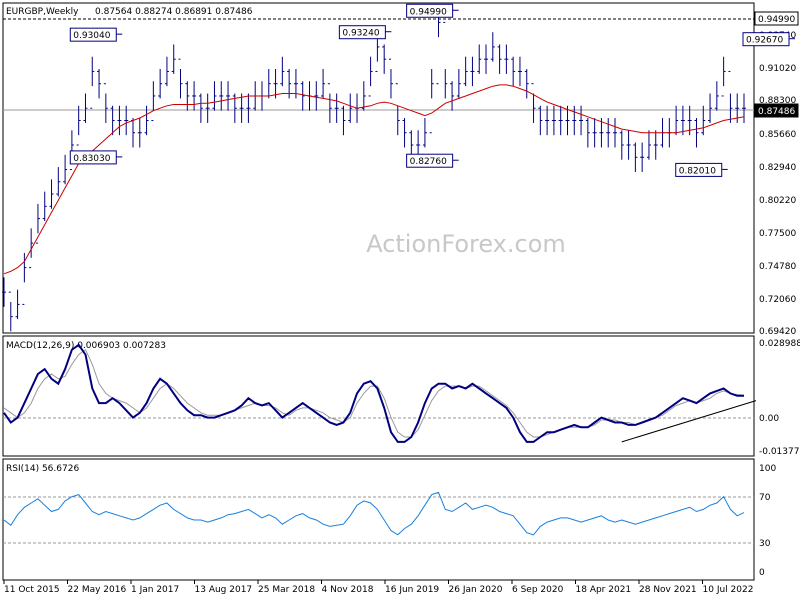 The width and height of the screenshot is (800, 600). What do you see at coordinates (91, 36) in the screenshot?
I see `annotation-label: 0.93040` at bounding box center [91, 36].